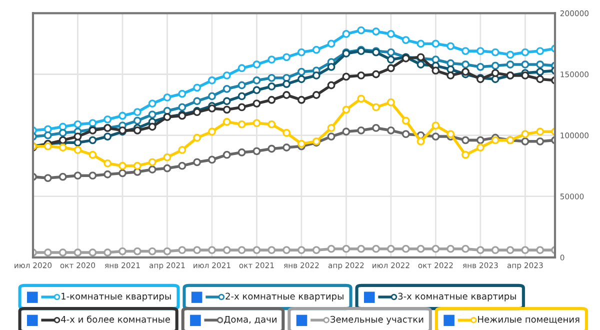 The image size is (600, 330). I want to click on legend-label: Дома, дачи, so click(250, 320).